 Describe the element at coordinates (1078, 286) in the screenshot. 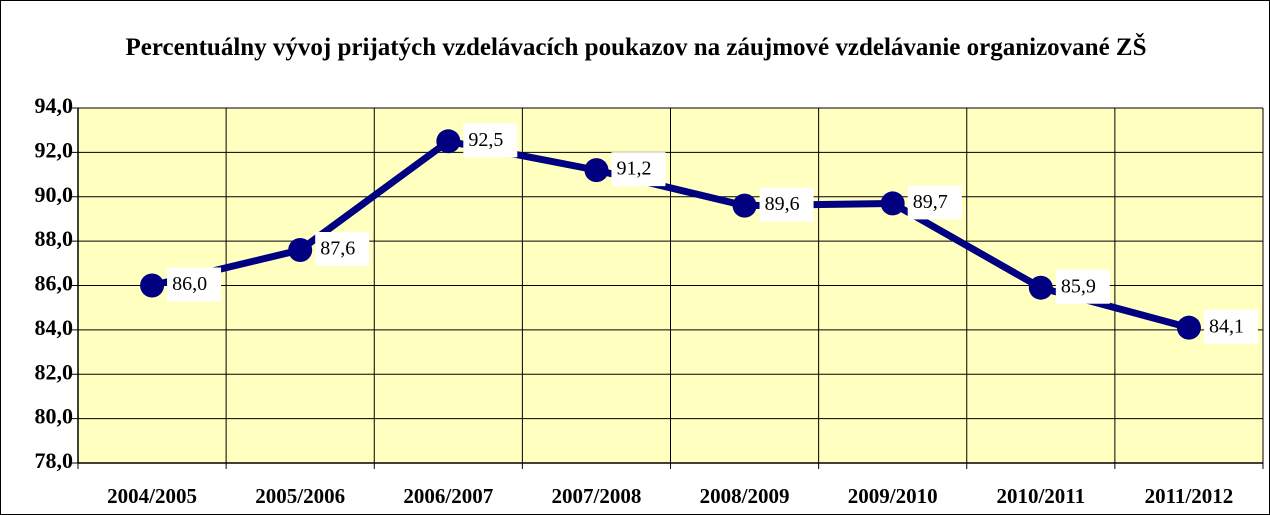

I see `data-label: 85,9` at that location.